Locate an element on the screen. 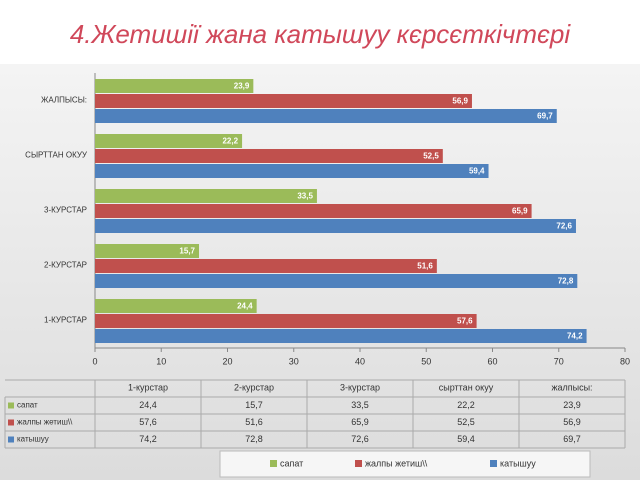  x-tick-label: 0 is located at coordinates (94, 361).